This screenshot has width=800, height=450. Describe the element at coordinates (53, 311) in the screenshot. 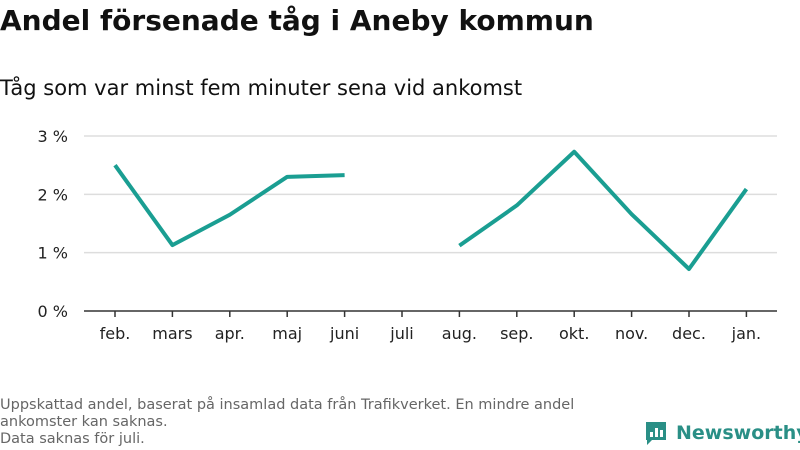

I see `y-tick-label: 0 %` at that location.